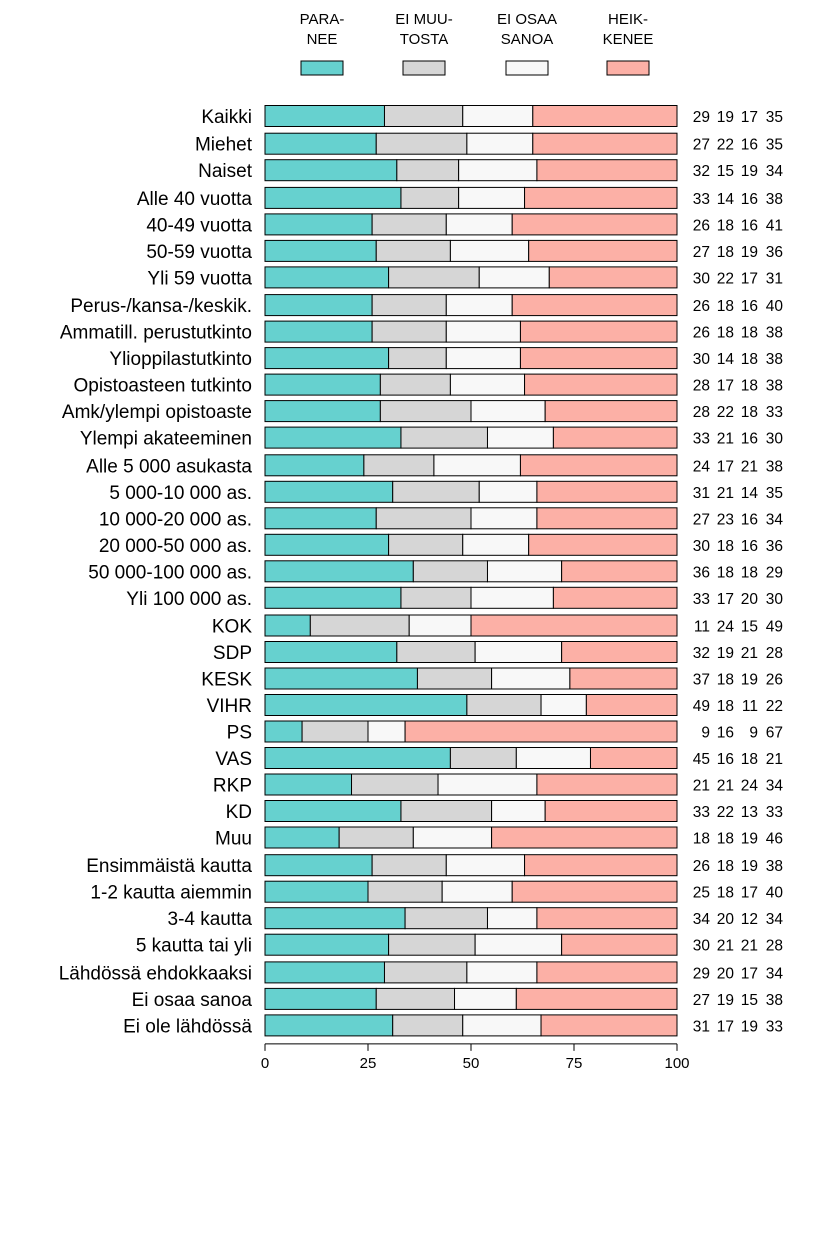  What do you see at coordinates (702, 278) in the screenshot?
I see `value-label: 30` at bounding box center [702, 278].